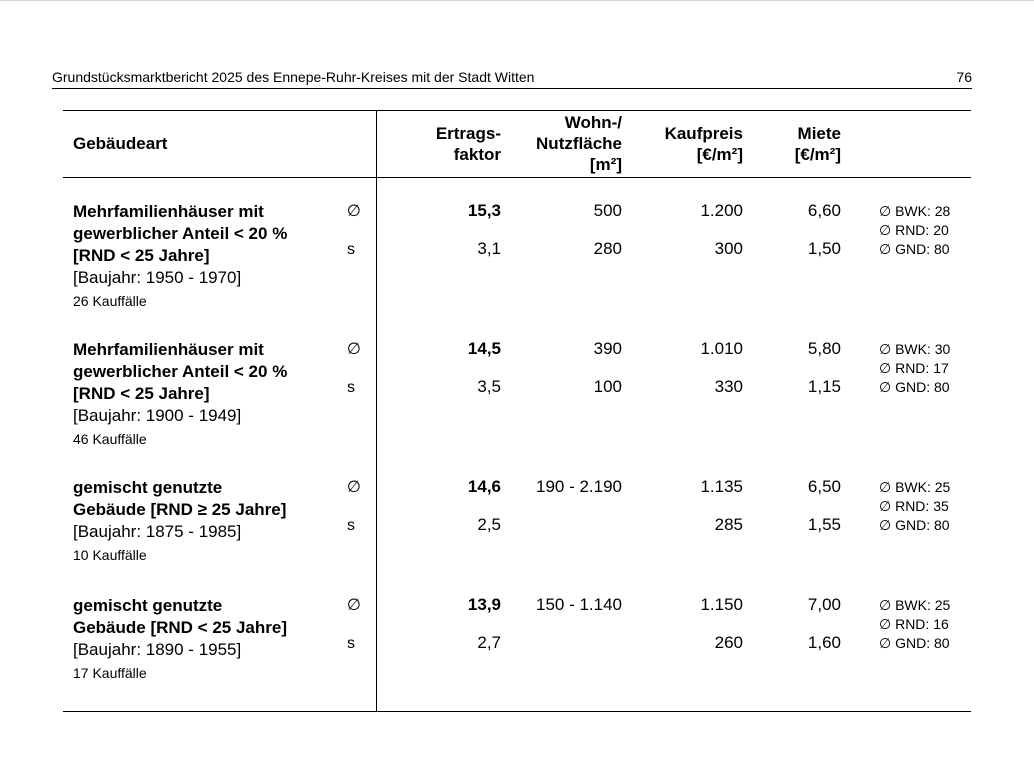  Describe the element at coordinates (817, 144) in the screenshot. I see `header-miete: Miete [€/m²]` at that location.